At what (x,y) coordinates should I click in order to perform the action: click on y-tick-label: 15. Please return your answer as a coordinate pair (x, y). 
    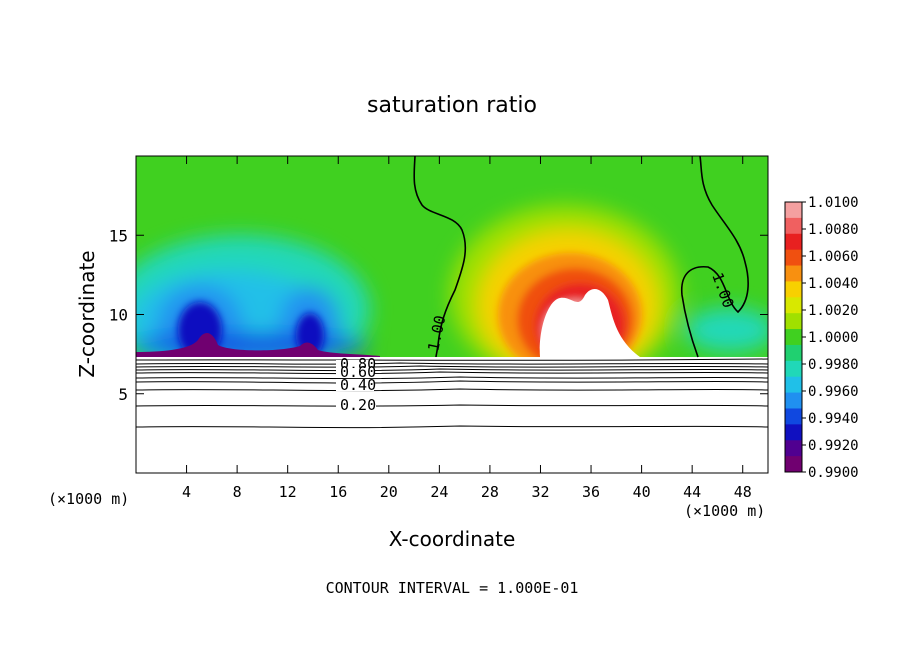
    Looking at the image, I should click on (118, 235).